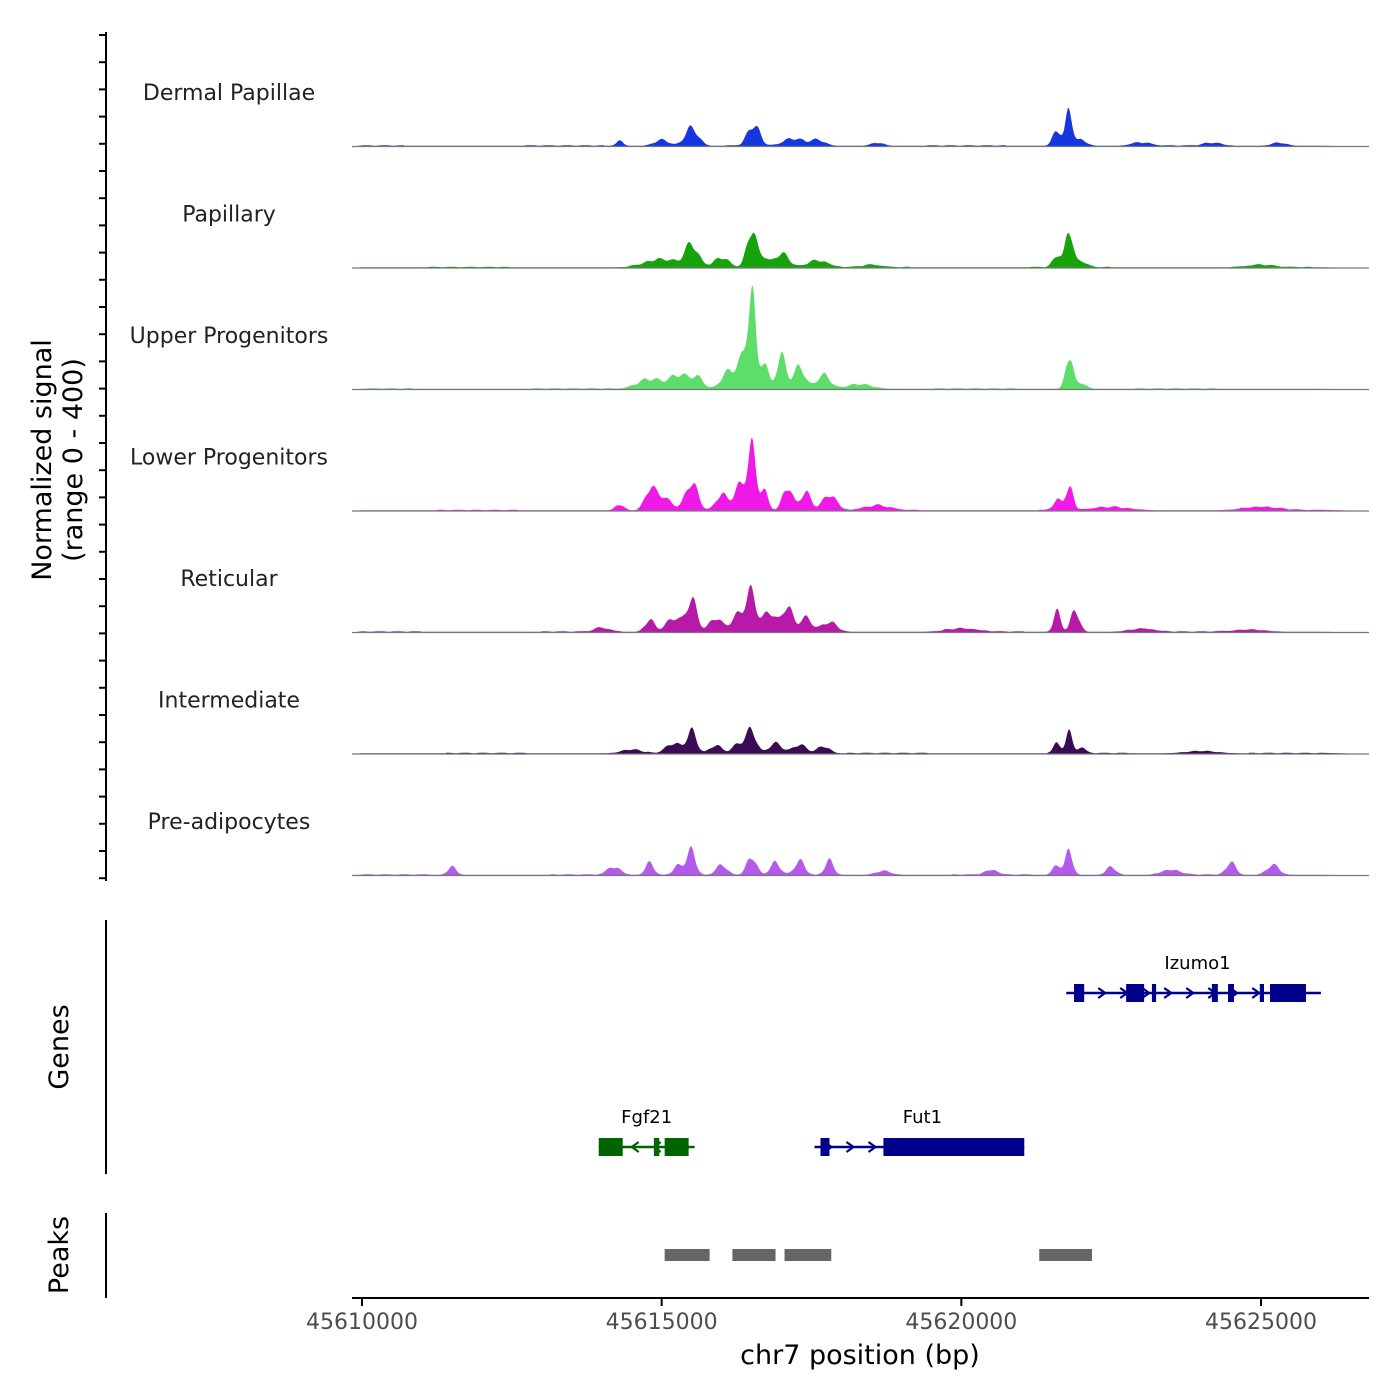  Describe the element at coordinates (763, 722) in the screenshot. I see `track-intermediate: Intermediate` at that location.